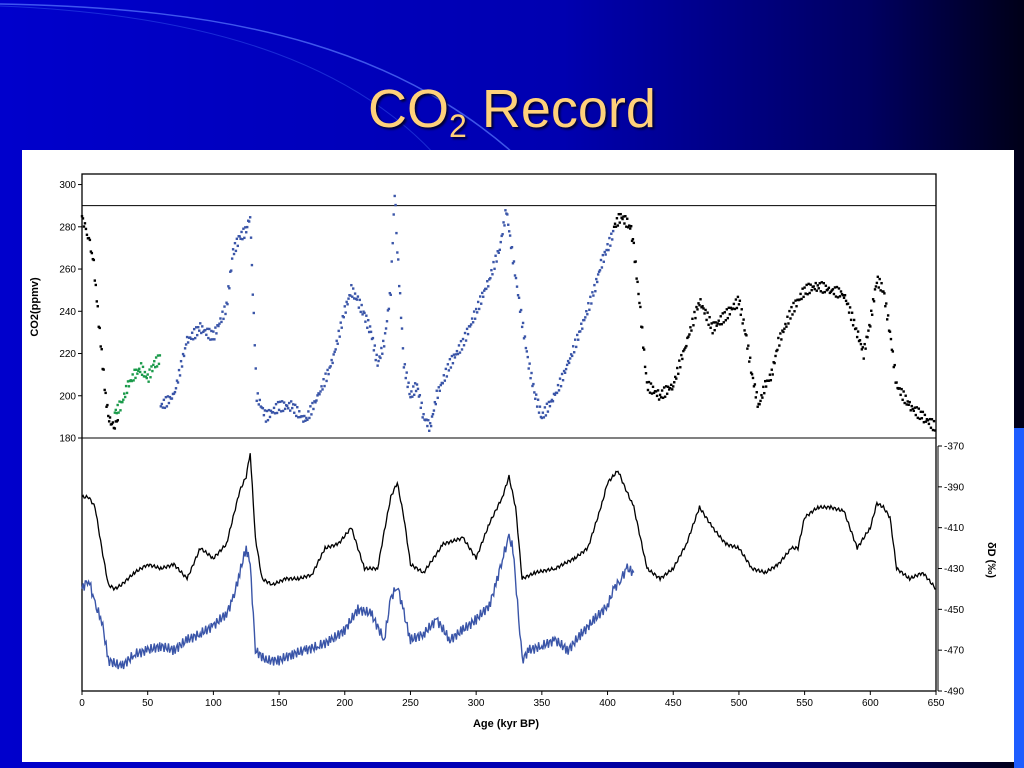 Image resolution: width=1024 pixels, height=768 pixels. Describe the element at coordinates (506, 724) in the screenshot. I see `x-axis-label: Age (kyr BP)` at that location.